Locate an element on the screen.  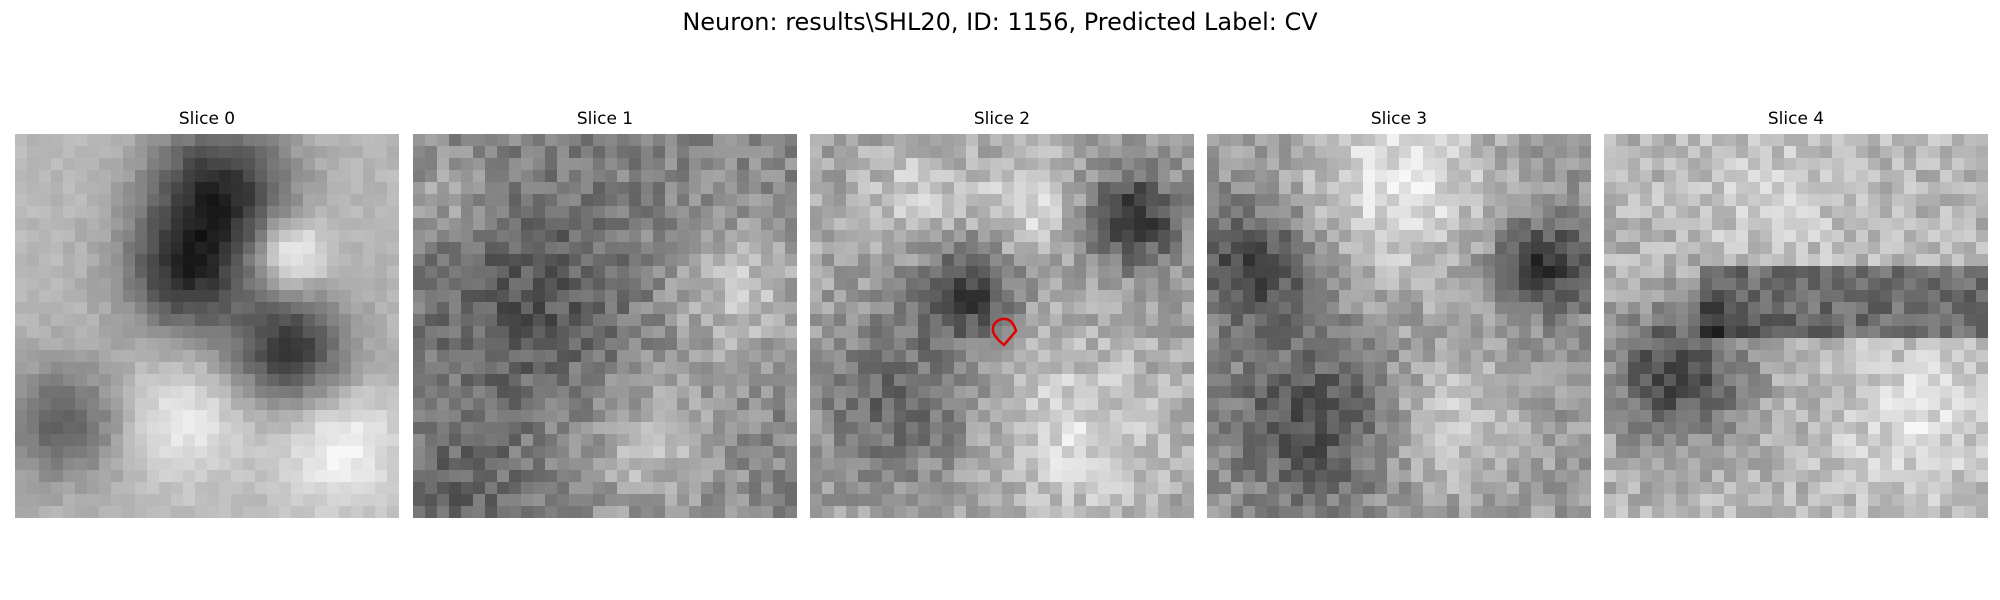
slice-title: Slice 0 is located at coordinates (207, 119).